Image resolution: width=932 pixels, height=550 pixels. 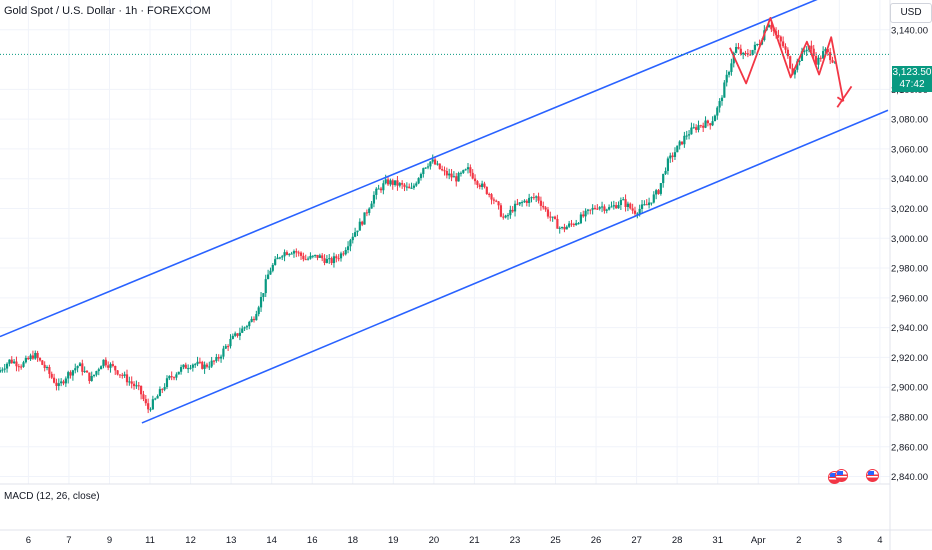 What do you see at coordinates (844, 96) in the screenshot?
I see `pattern-line` at bounding box center [844, 96].